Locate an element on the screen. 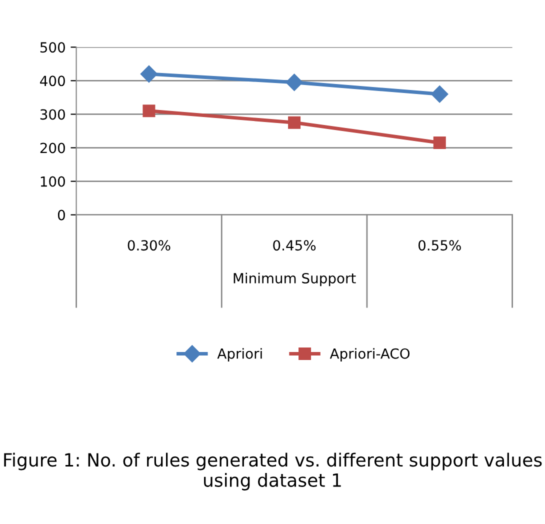 The height and width of the screenshot is (524, 545). y-tick-label: 0 is located at coordinates (61, 215).